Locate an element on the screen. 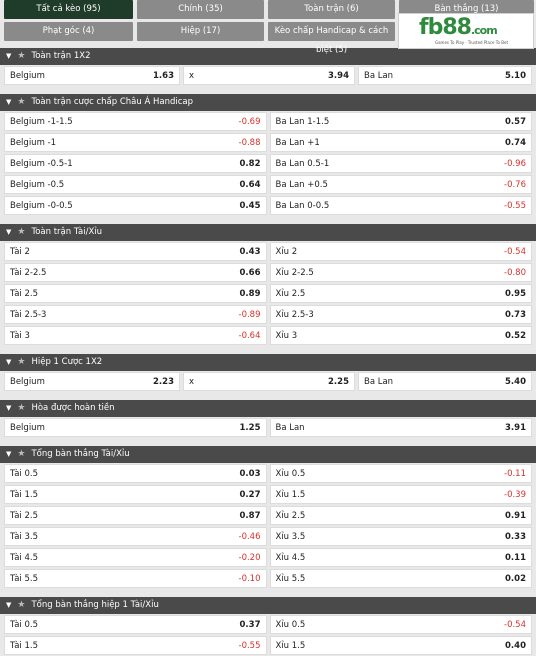 The height and width of the screenshot is (656, 536). odd-cell-right: Xỉu 4.5 0.11 is located at coordinates (400, 557).